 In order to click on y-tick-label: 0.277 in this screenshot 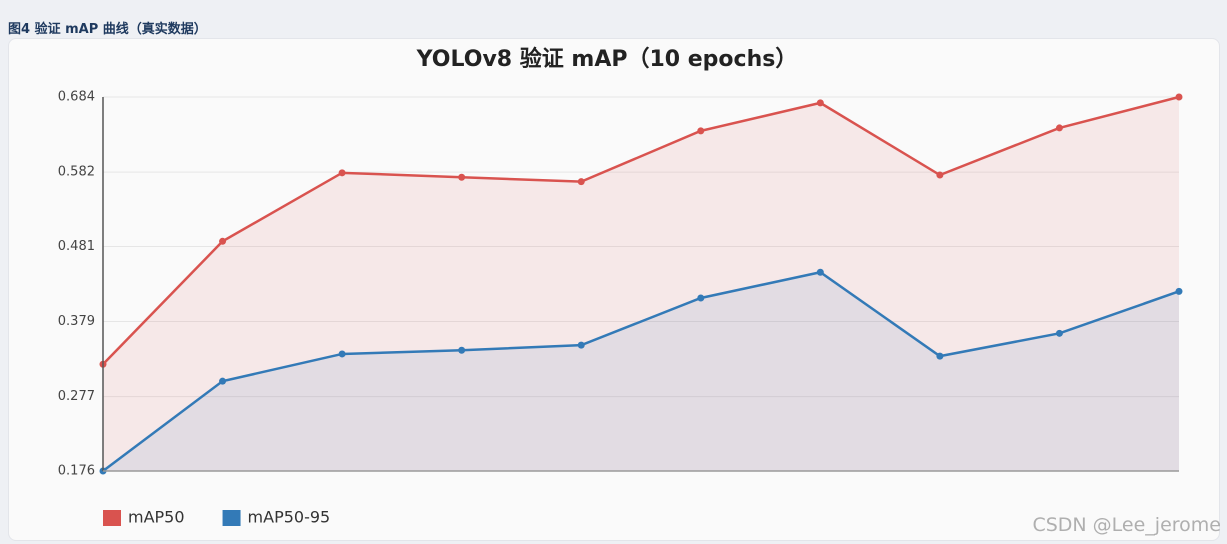, I will do `click(76, 396)`.